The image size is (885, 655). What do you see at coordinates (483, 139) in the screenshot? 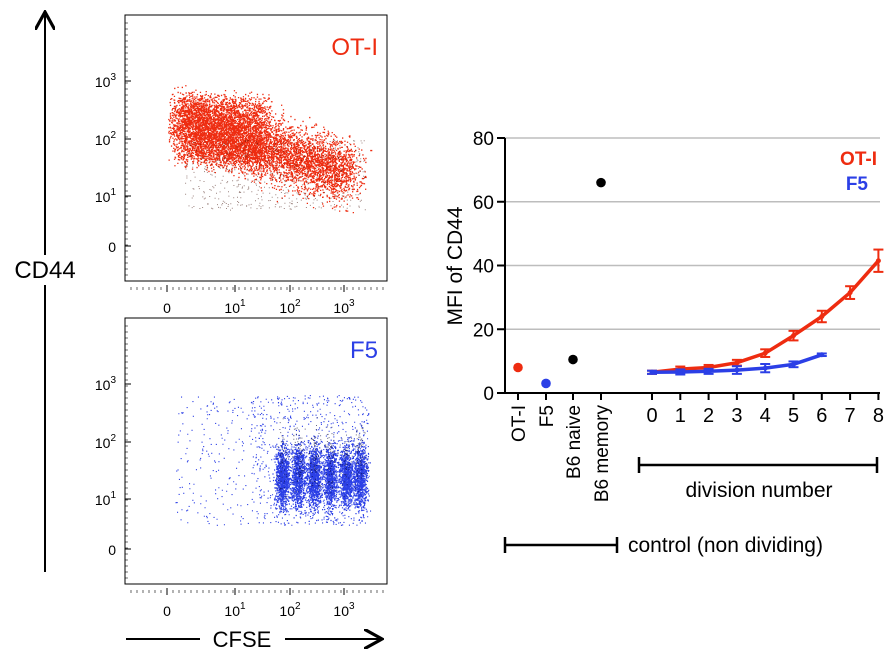
I see `y-tick-label: 80` at bounding box center [483, 139].